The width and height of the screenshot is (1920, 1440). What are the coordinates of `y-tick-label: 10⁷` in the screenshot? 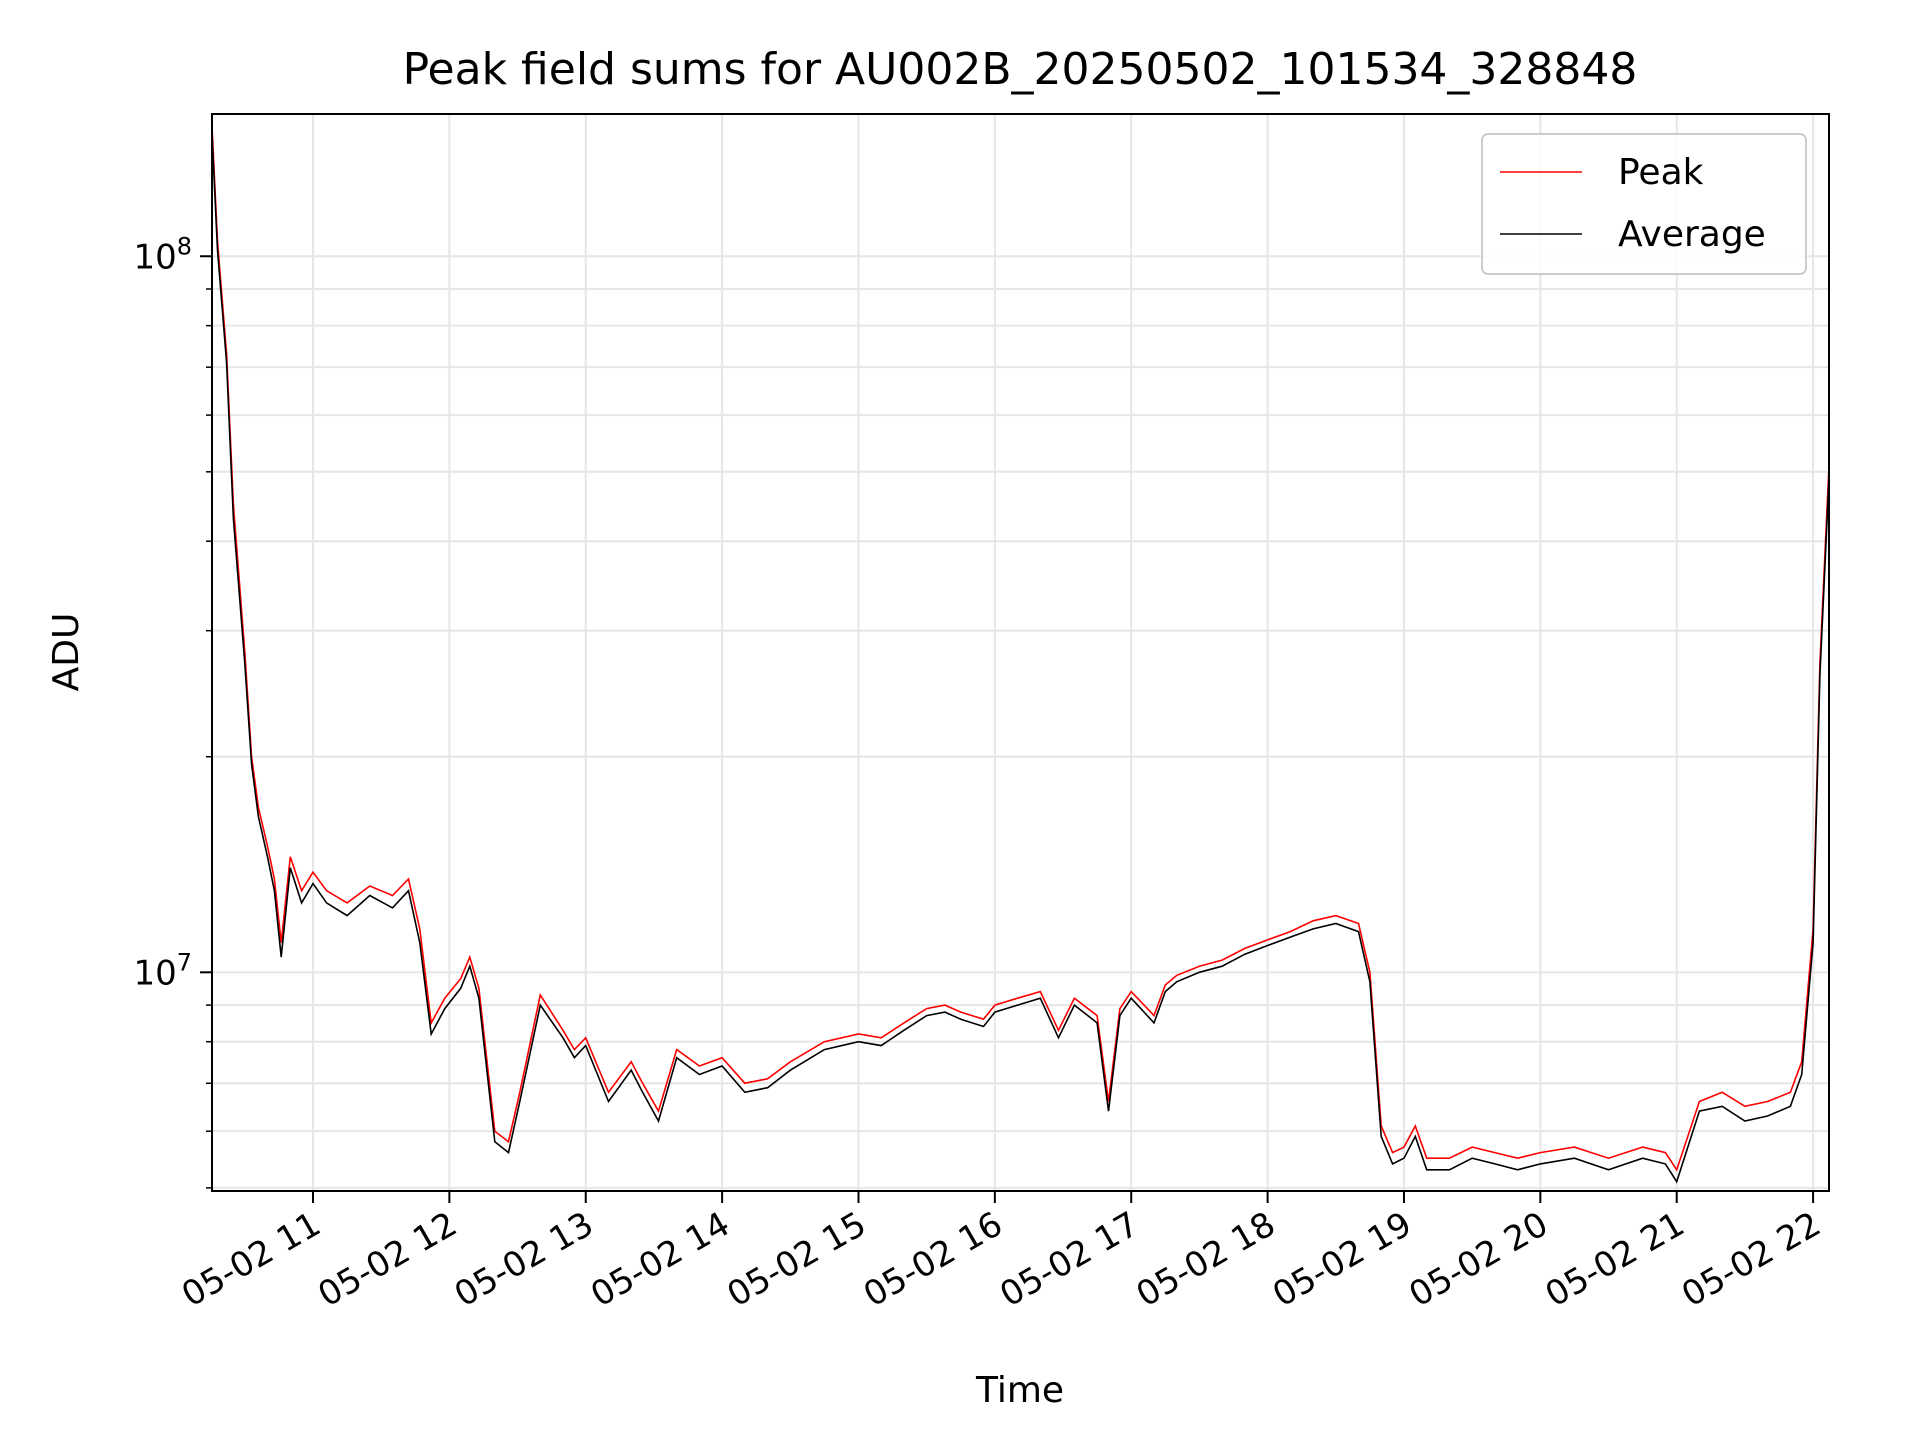 It's located at (162, 970).